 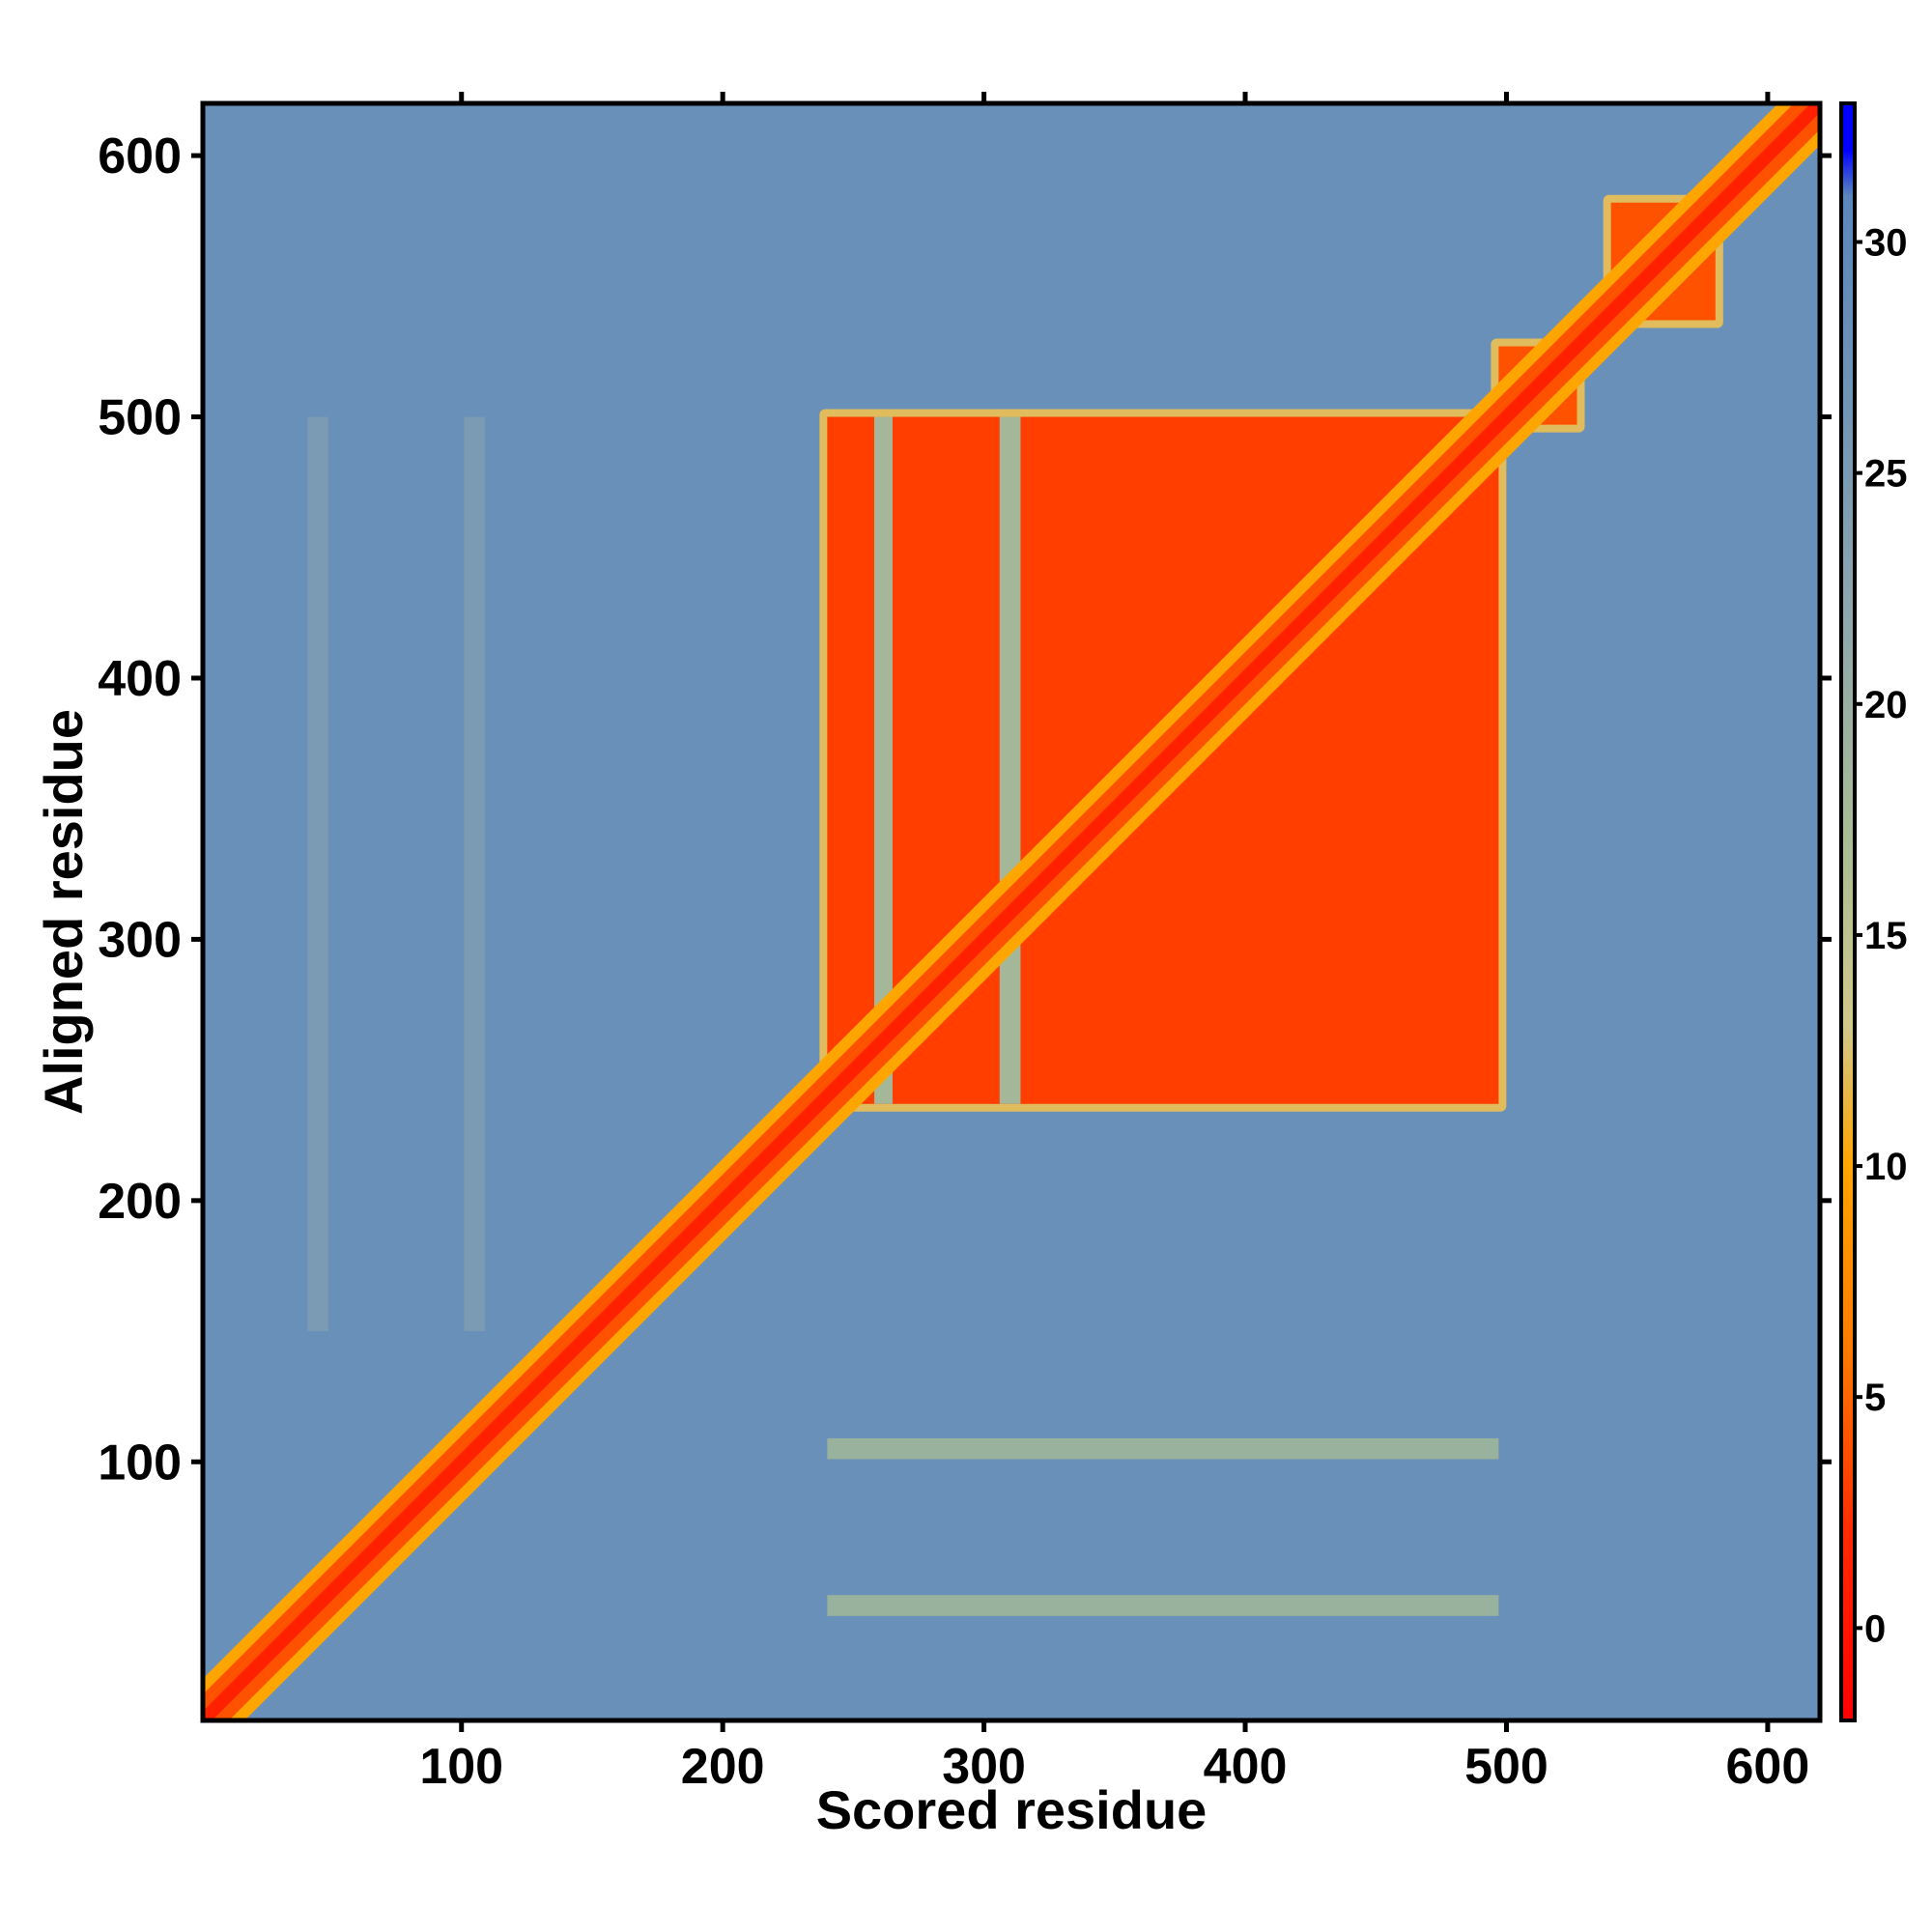 What do you see at coordinates (63, 912) in the screenshot?
I see `y-axis-title: Aligned residue` at bounding box center [63, 912].